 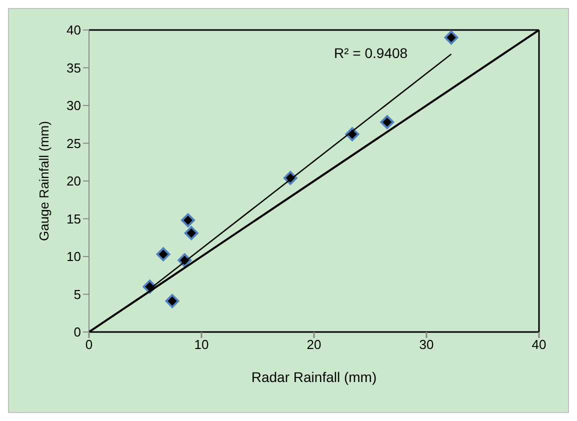 What do you see at coordinates (73, 181) in the screenshot?
I see `y-tick-label: 20` at bounding box center [73, 181].